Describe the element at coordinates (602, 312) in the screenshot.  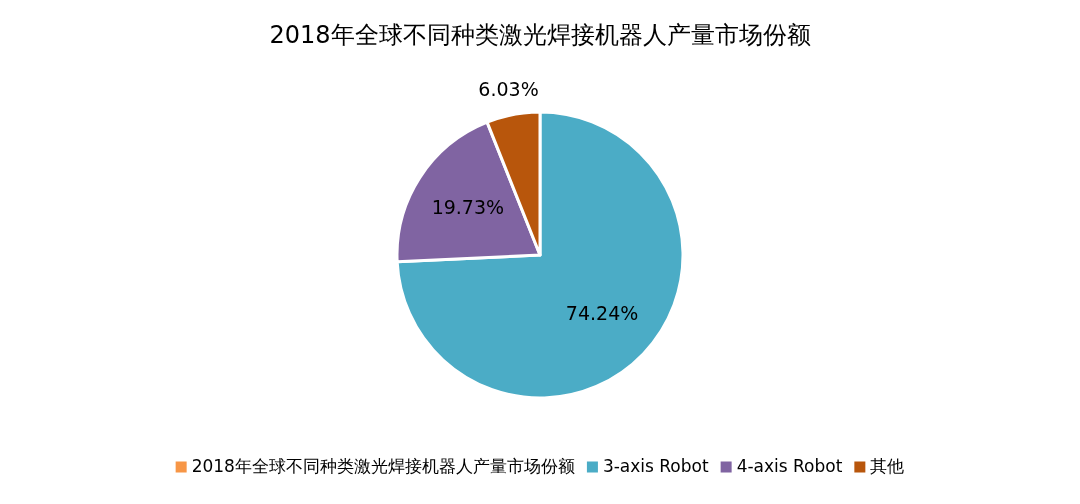
I see `data-label: 74.24%` at that location.